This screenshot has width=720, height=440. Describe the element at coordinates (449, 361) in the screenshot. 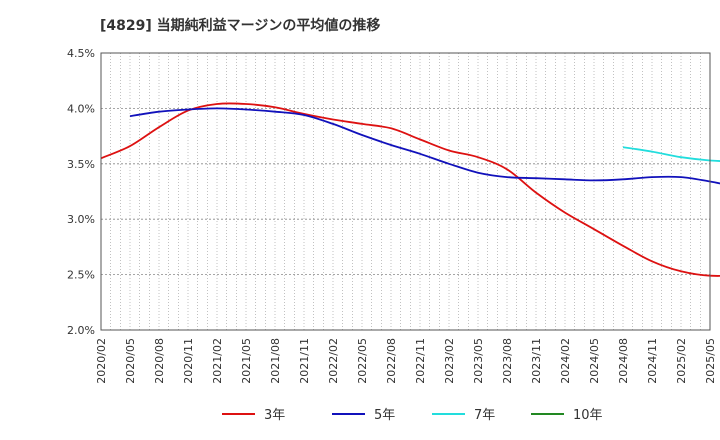

I see `x-tick-label: 2023/02` at that location.